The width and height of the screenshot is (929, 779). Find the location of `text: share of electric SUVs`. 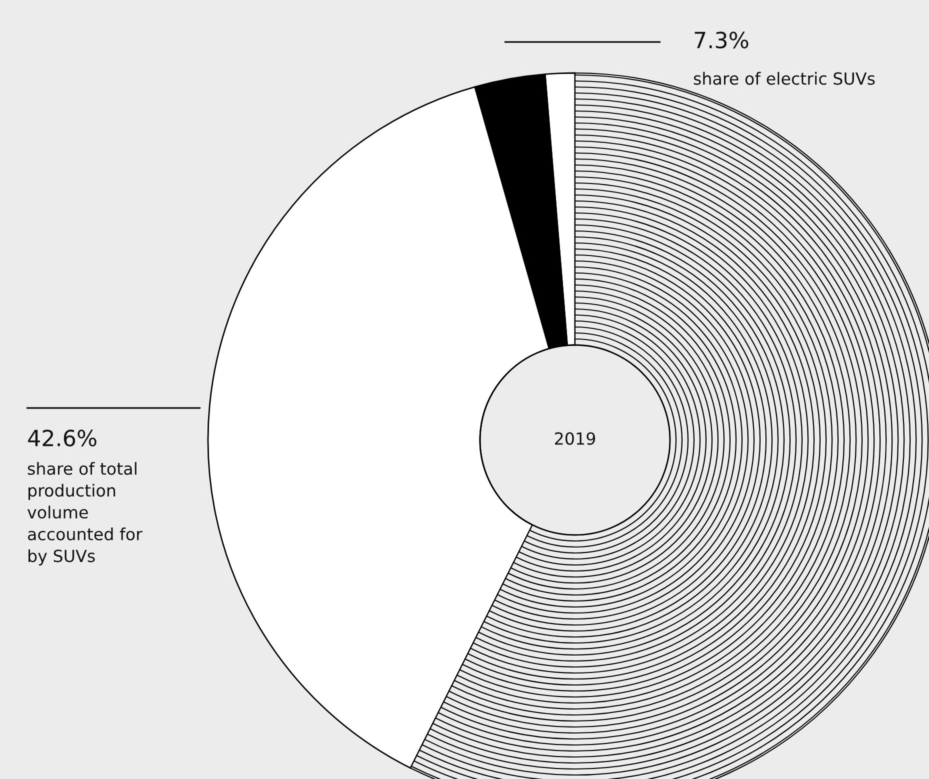

text: share of electric SUVs is located at coordinates (784, 78).